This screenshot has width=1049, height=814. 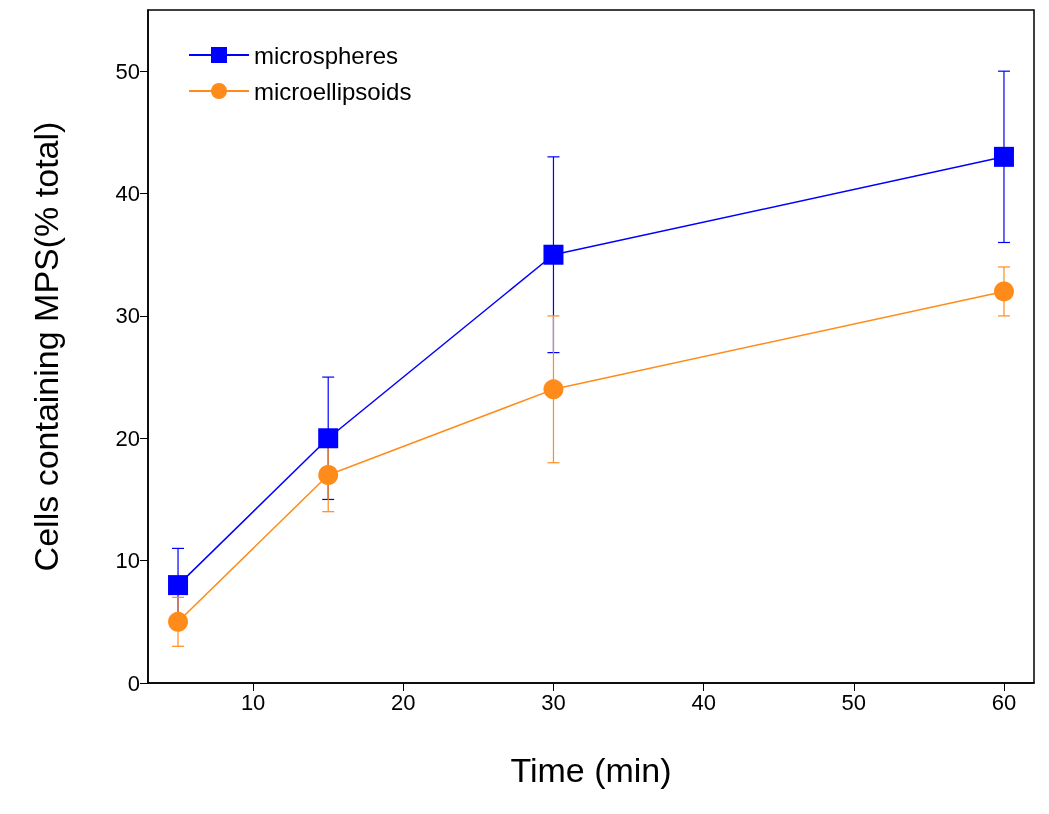 What do you see at coordinates (127, 438) in the screenshot?
I see `y-tick-label: 20` at bounding box center [127, 438].